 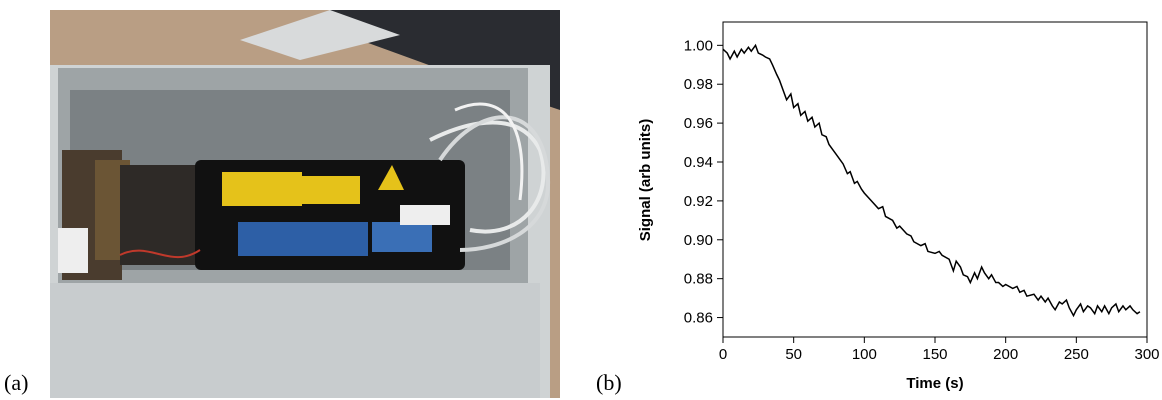 I want to click on x-tick-label: 50, so click(x=793, y=354).